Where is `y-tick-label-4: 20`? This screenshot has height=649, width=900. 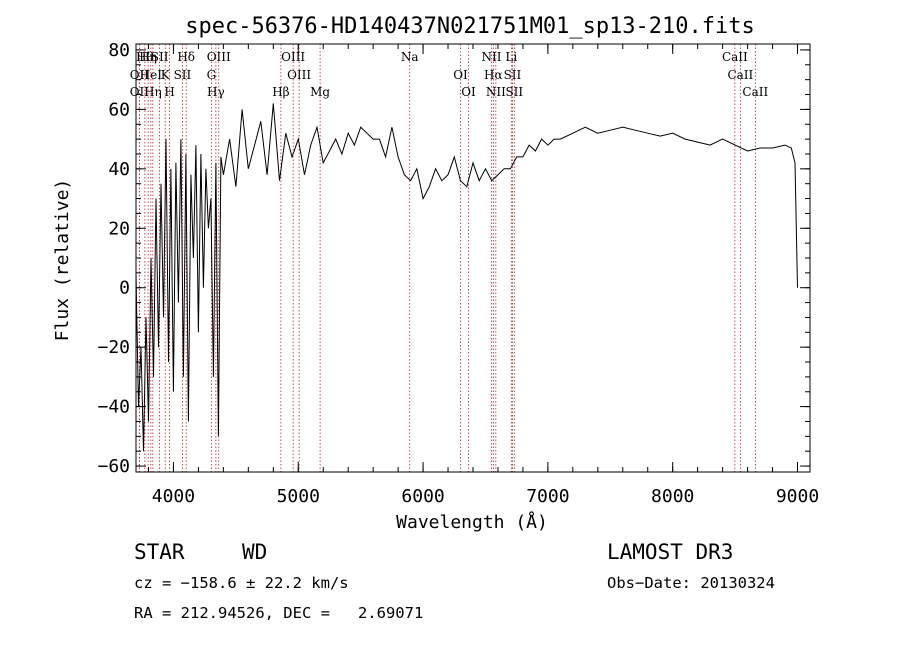 y-tick-label-4: 20 is located at coordinates (119, 228).